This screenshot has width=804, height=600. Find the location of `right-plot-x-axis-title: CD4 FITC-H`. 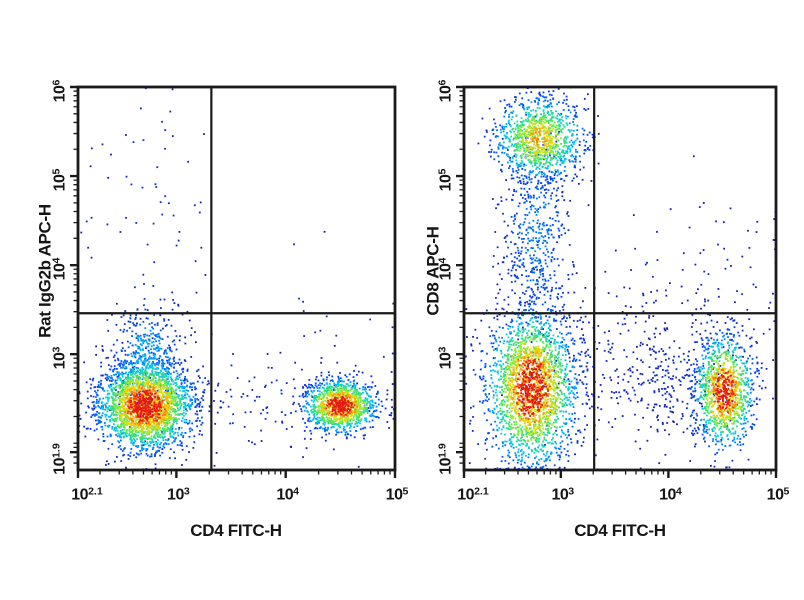

right-plot-x-axis-title: CD4 FITC-H is located at coordinates (620, 530).